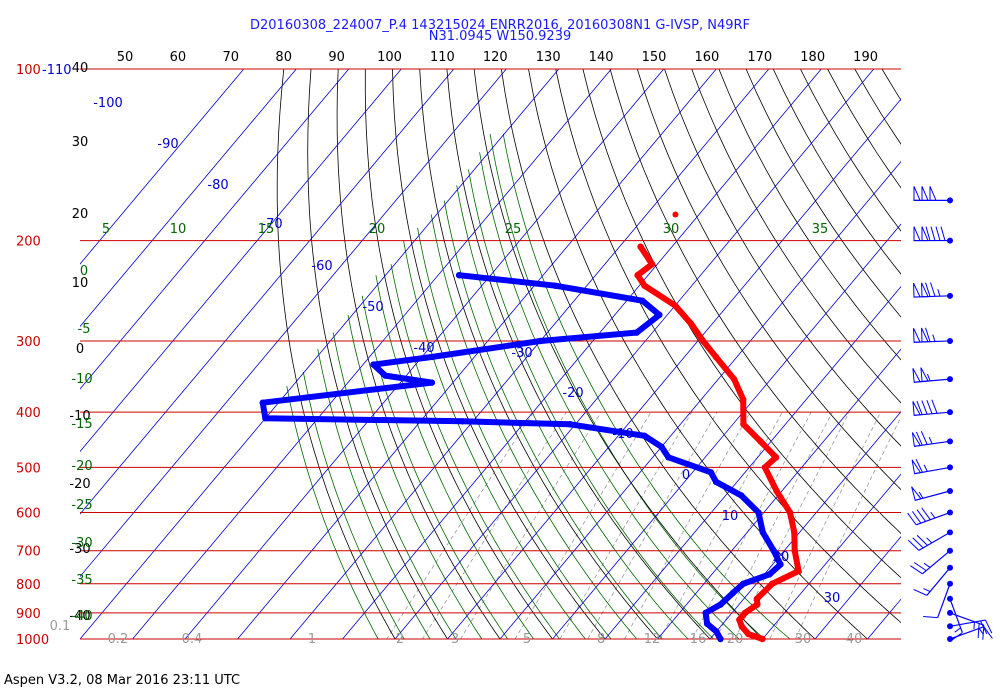 The image size is (1000, 700). I want to click on height-label: -40, so click(79, 616).